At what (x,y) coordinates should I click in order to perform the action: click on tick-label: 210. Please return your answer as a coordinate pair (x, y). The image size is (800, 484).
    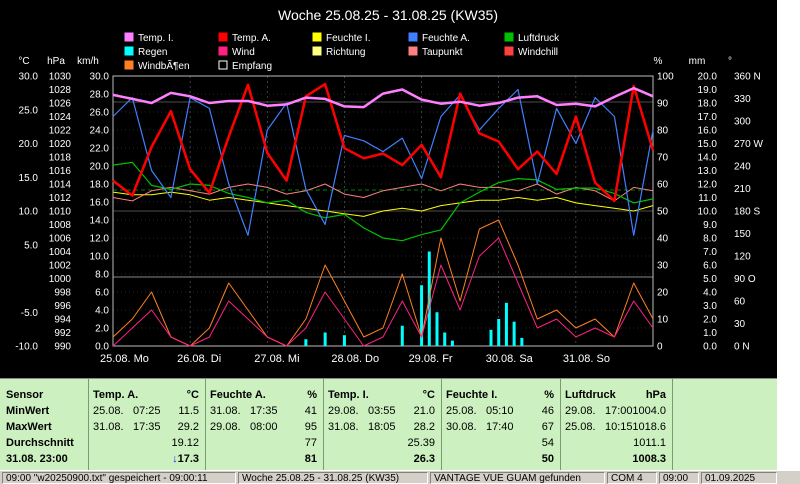
    Looking at the image, I should click on (742, 189).